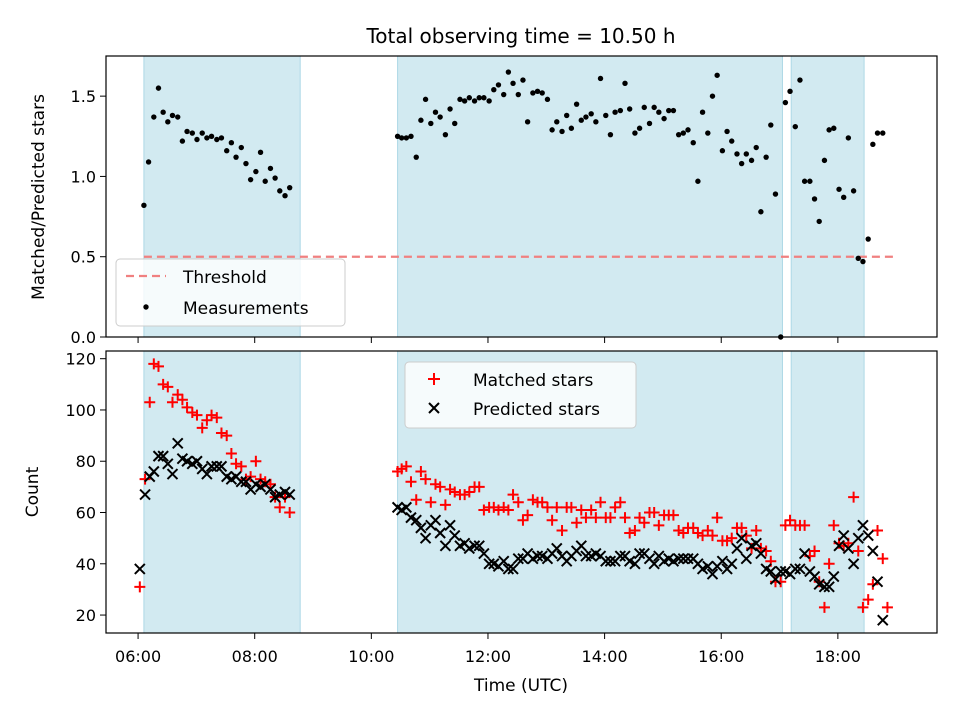  Describe the element at coordinates (83, 337) in the screenshot. I see `y-tick-label: 0.0` at that location.